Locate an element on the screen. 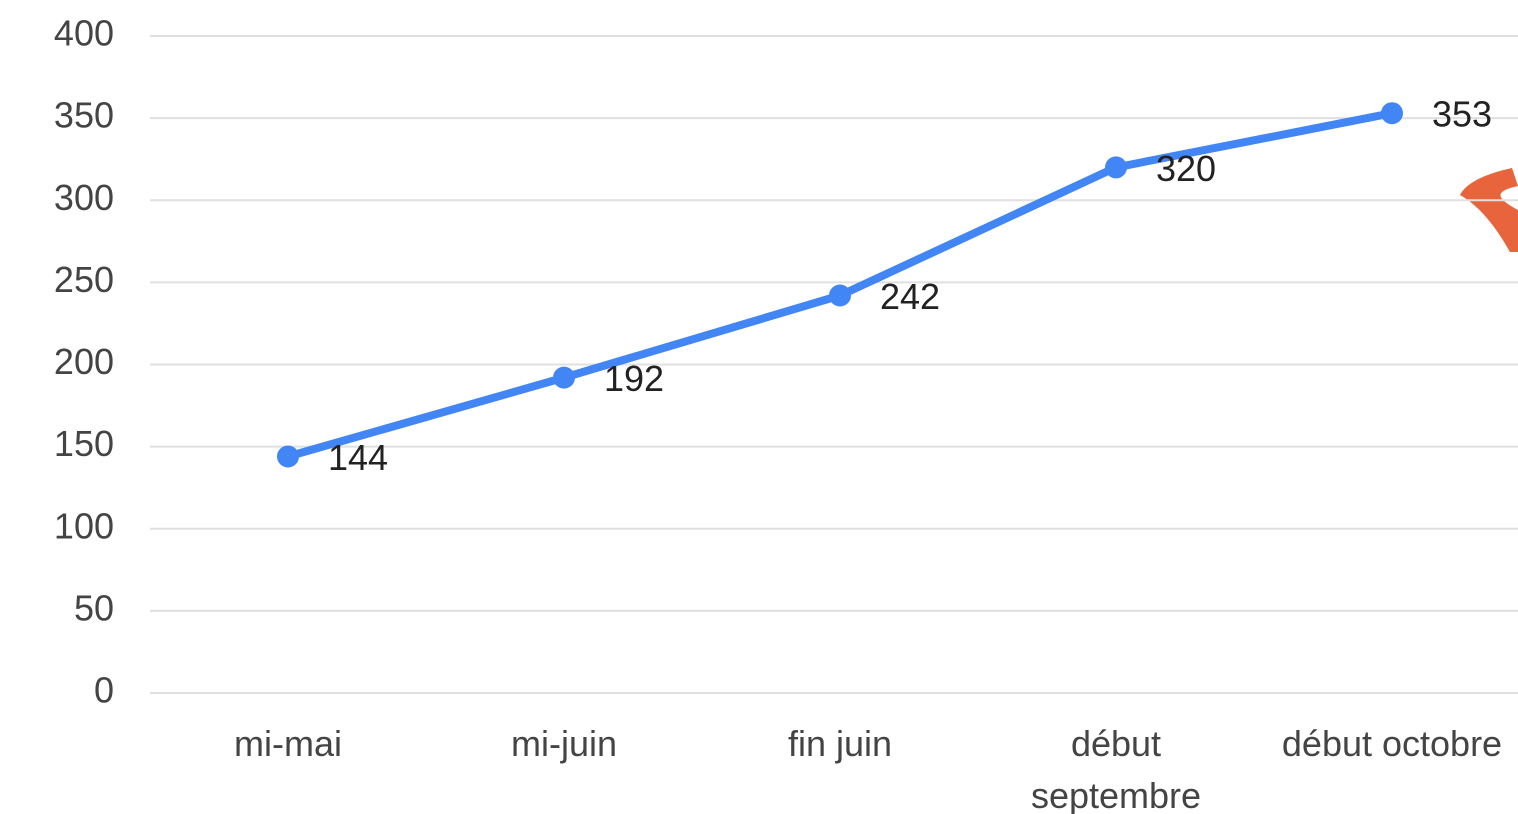 Image resolution: width=1518 pixels, height=814 pixels. data-label: 320 is located at coordinates (1186, 168).